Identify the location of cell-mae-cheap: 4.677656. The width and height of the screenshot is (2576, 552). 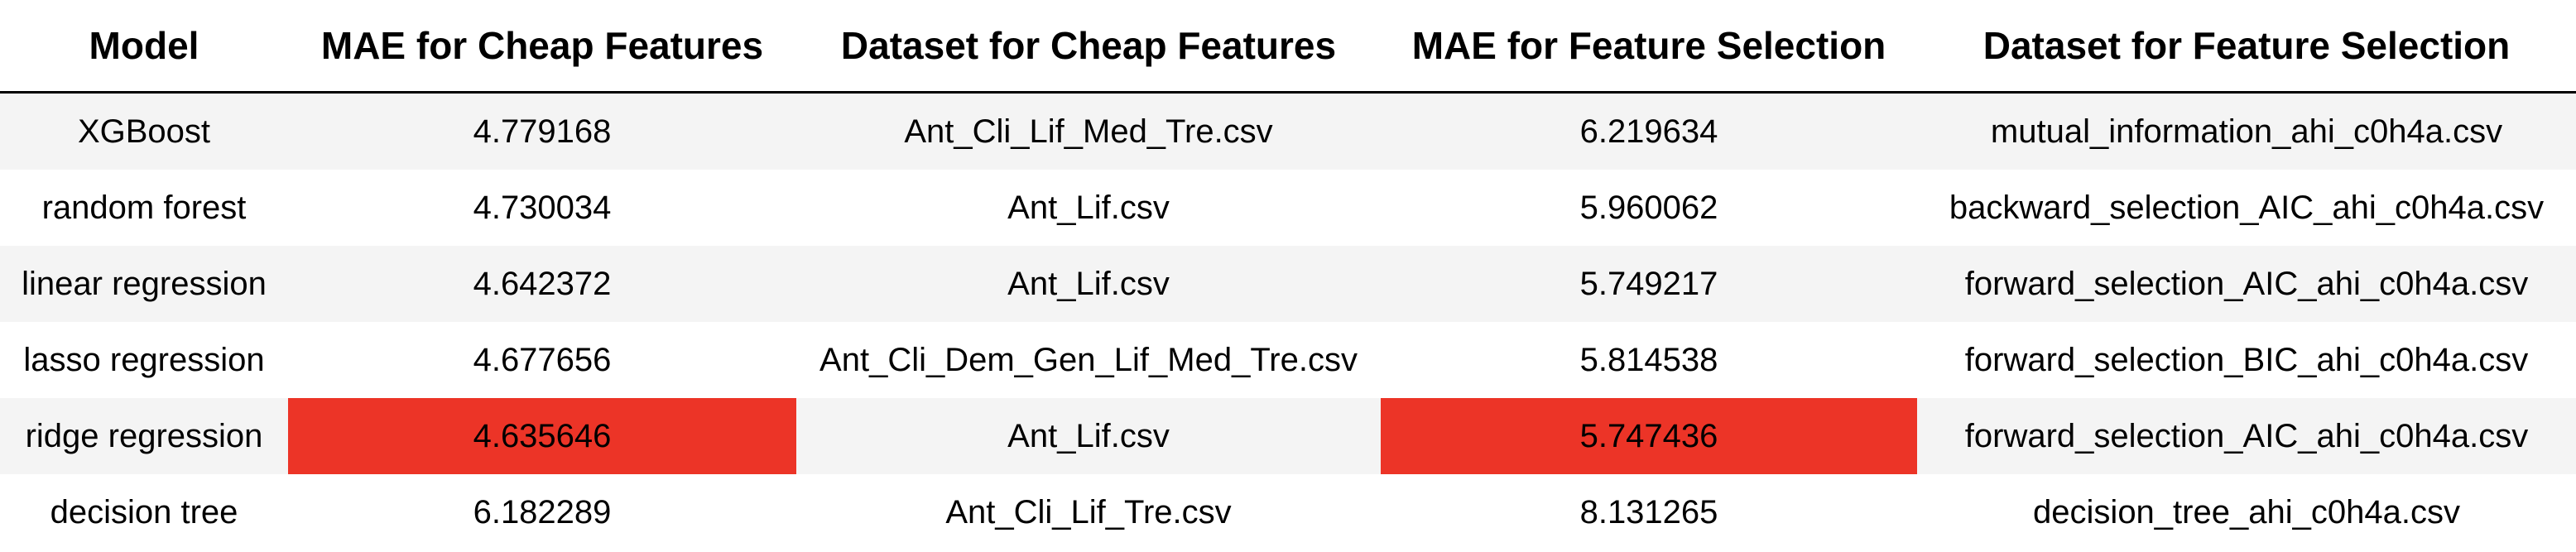
(542, 360).